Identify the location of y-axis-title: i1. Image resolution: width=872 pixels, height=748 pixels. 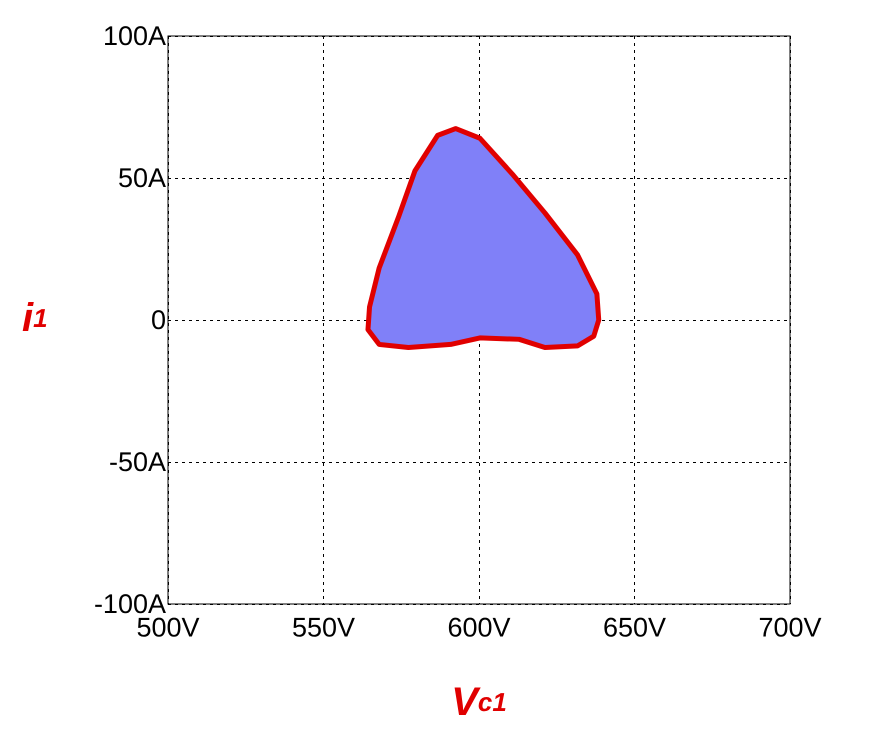
(35, 318).